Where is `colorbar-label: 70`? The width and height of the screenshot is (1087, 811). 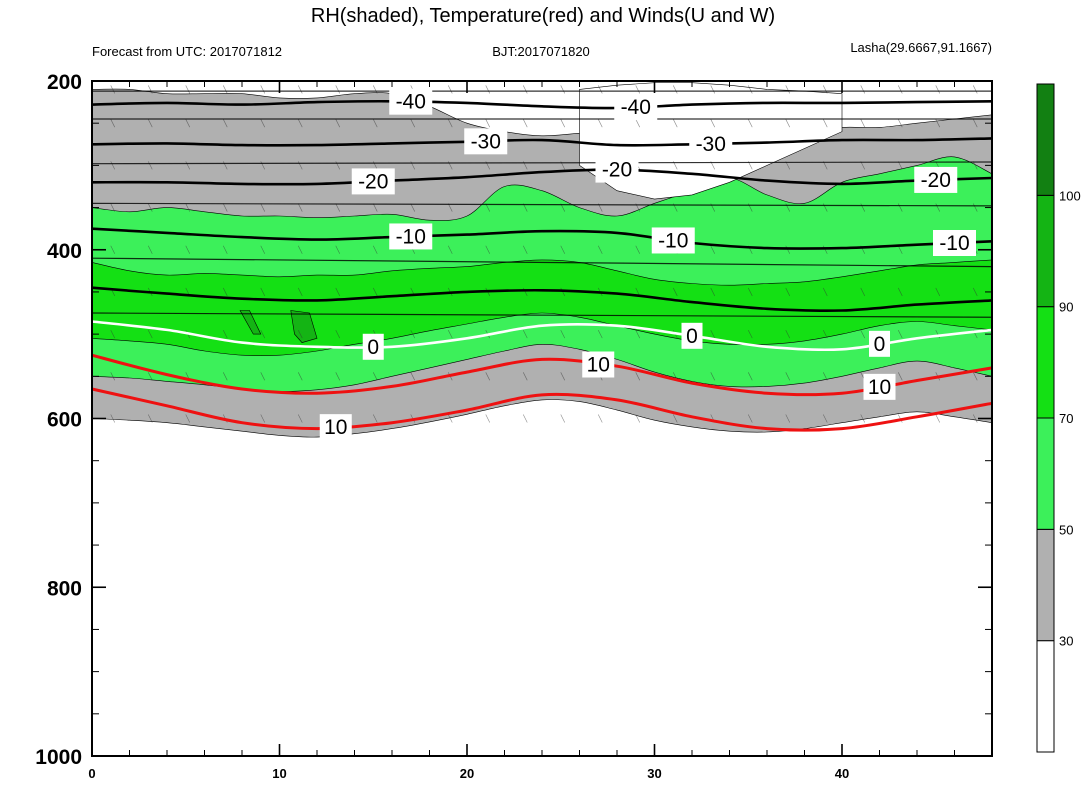 colorbar-label: 70 is located at coordinates (1066, 418).